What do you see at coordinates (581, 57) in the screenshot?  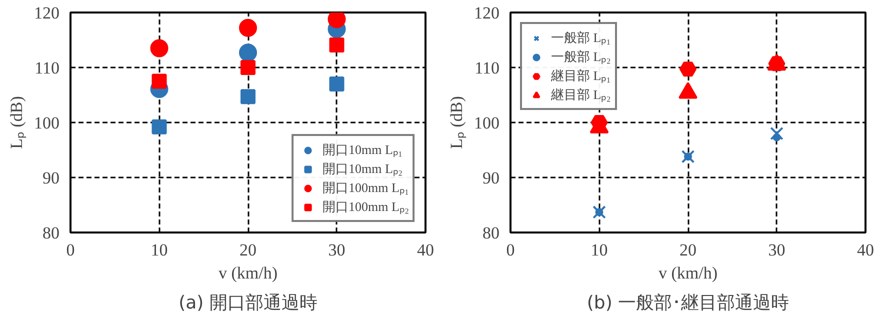 I see `legend-label: 一般部 Lₚ₂` at bounding box center [581, 57].